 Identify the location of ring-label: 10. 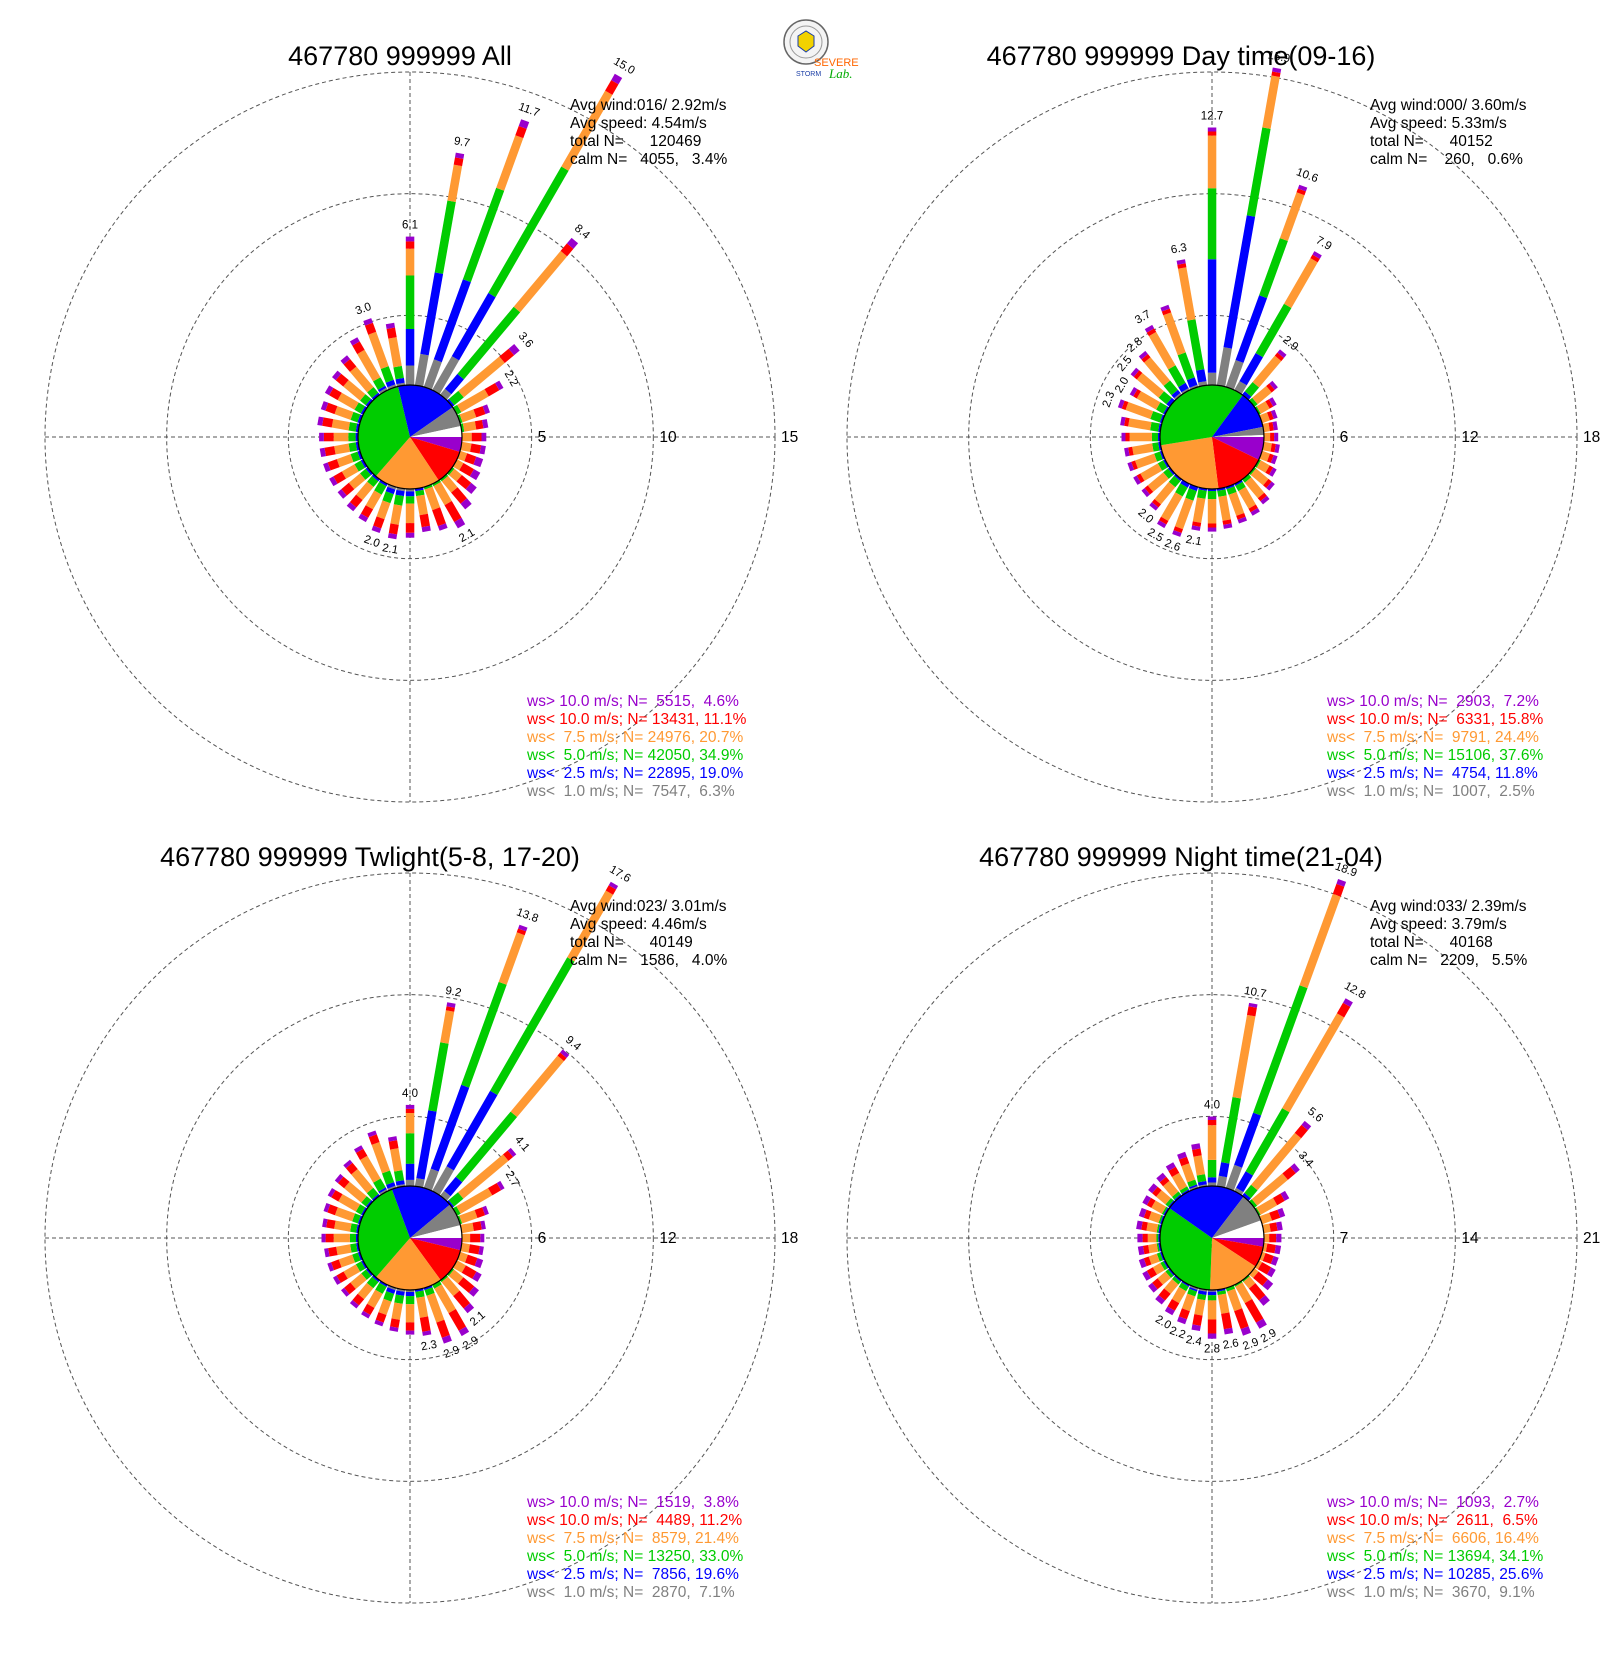
(668, 437).